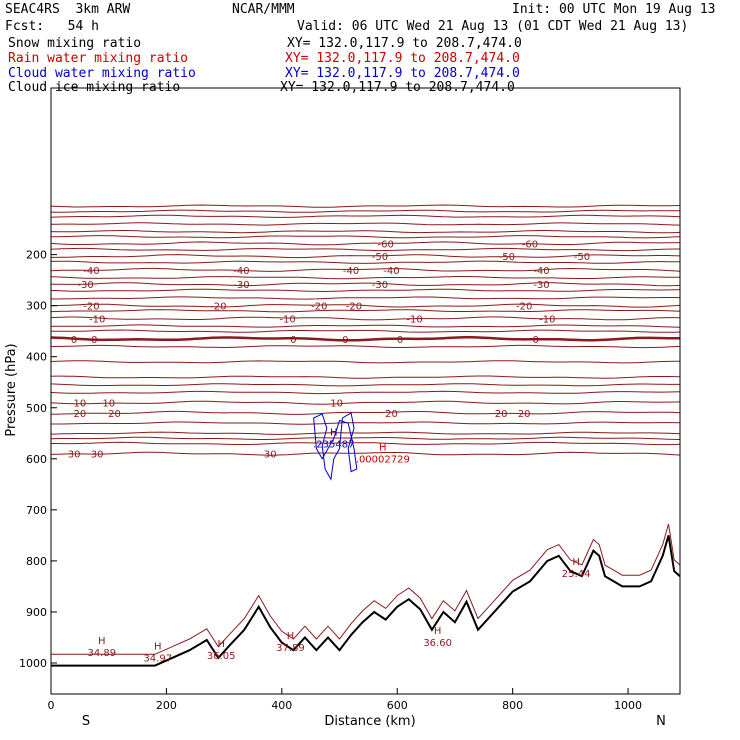 The width and height of the screenshot is (740, 740). What do you see at coordinates (402, 73) in the screenshot?
I see `field-cloudwater-xy: XY= 132.0,117.9 to 208.7,474.0` at bounding box center [402, 73].